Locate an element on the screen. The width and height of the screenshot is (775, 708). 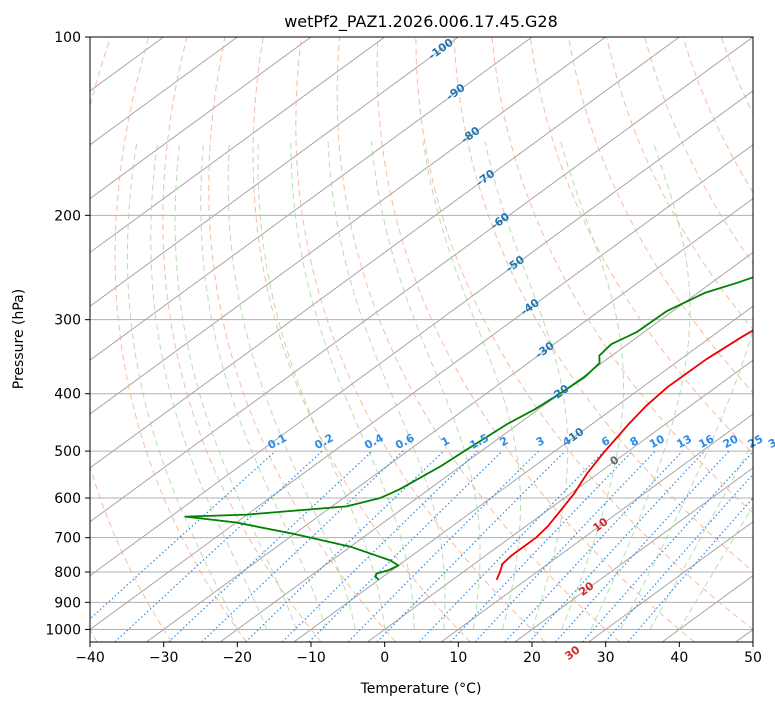
mixing-ratio-label: 20 is located at coordinates (731, 441).